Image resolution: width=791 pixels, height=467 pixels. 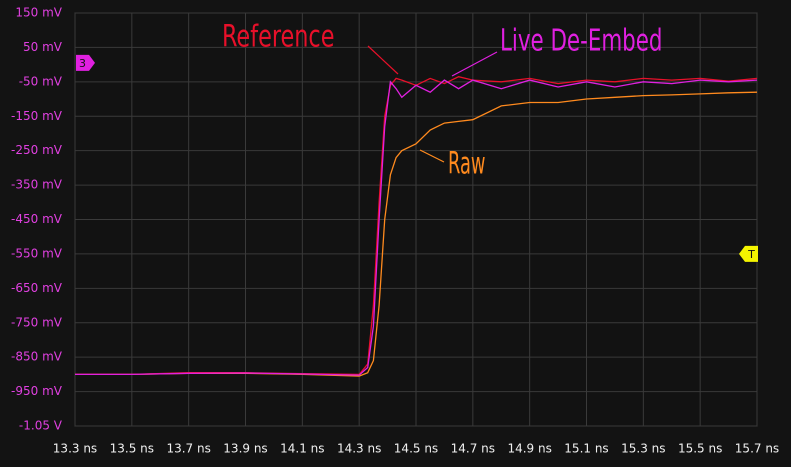 What do you see at coordinates (751, 254) in the screenshot?
I see `marker-label: T` at bounding box center [751, 254].